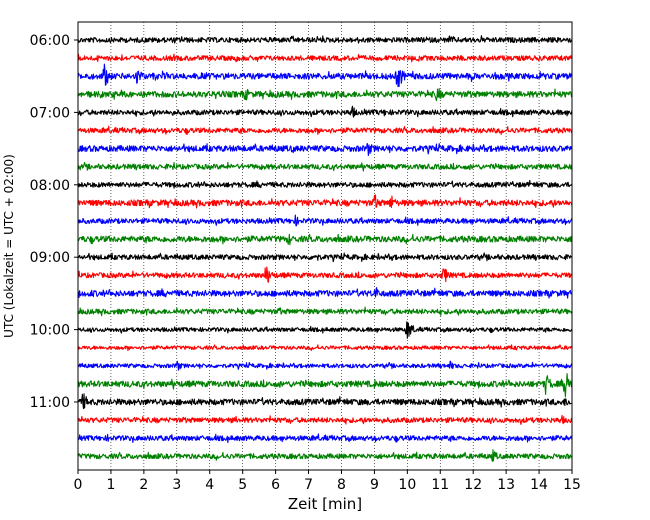 The image size is (650, 520). What do you see at coordinates (50, 186) in the screenshot?
I see `y-tick-label: 08:00` at bounding box center [50, 186].